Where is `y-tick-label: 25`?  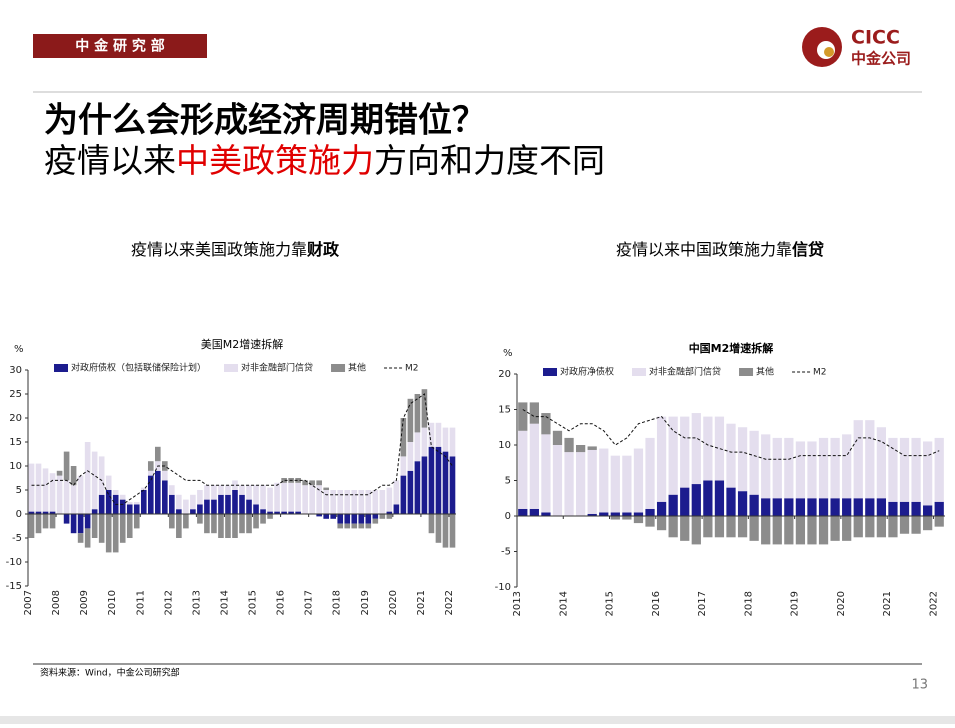
y-tick-label: 25 is located at coordinates (15, 394).